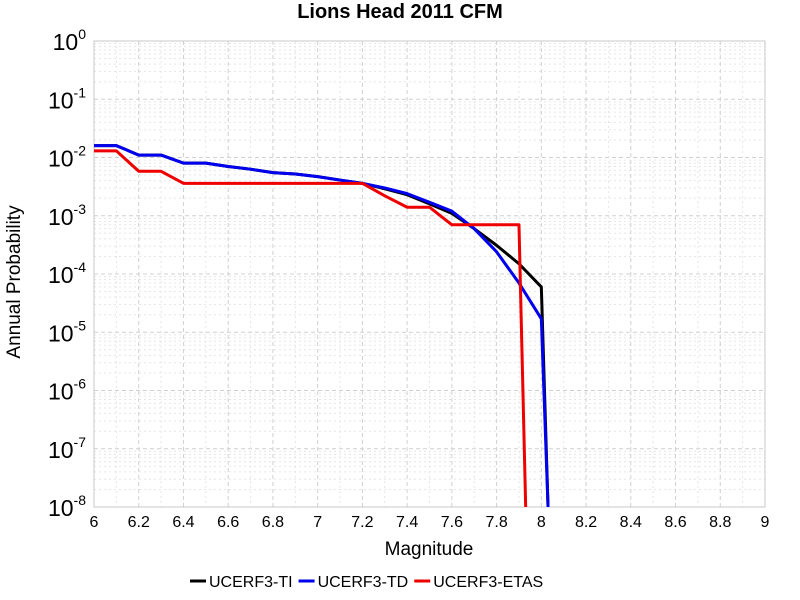 This screenshot has width=800, height=600. Describe the element at coordinates (183, 522) in the screenshot. I see `x-tick-label: 6.4` at that location.